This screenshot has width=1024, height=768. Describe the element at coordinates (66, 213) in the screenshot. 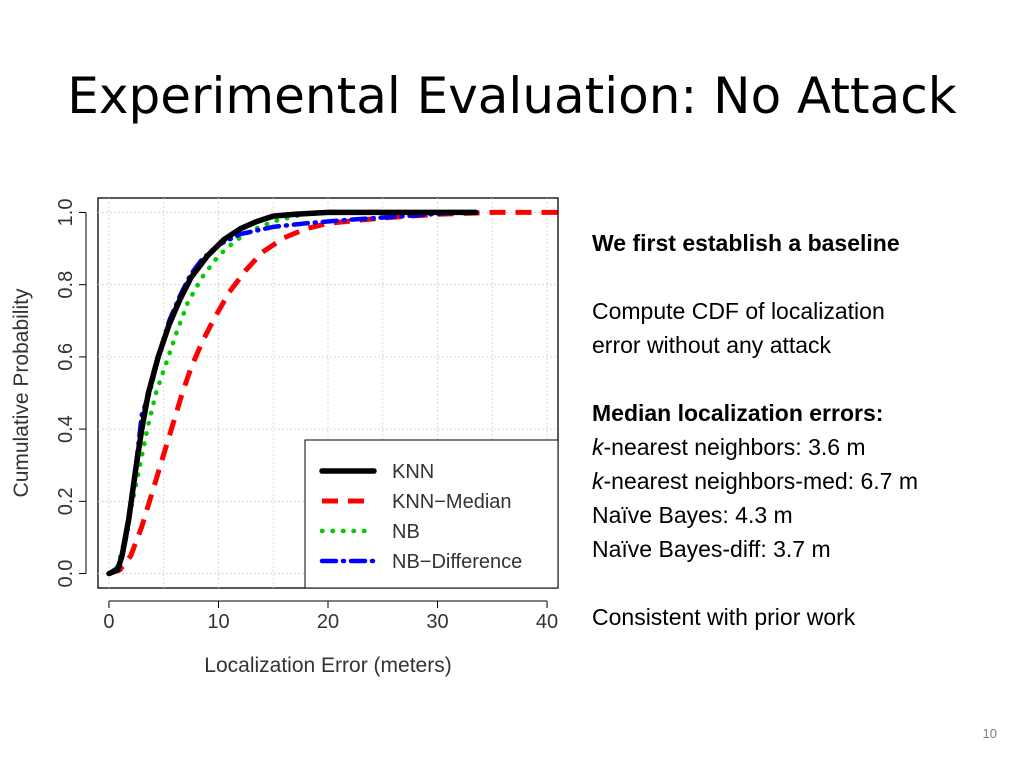

I see `y-tick-label: 1.0` at that location.